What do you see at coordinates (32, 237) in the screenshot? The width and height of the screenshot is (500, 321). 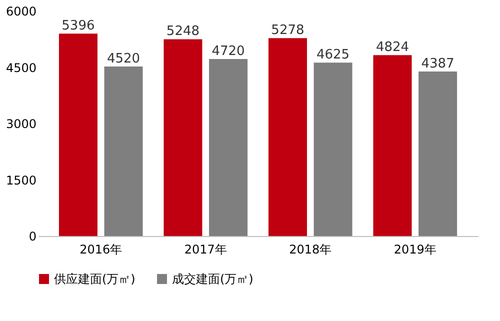 I see `y-tick-label: 0` at bounding box center [32, 237].